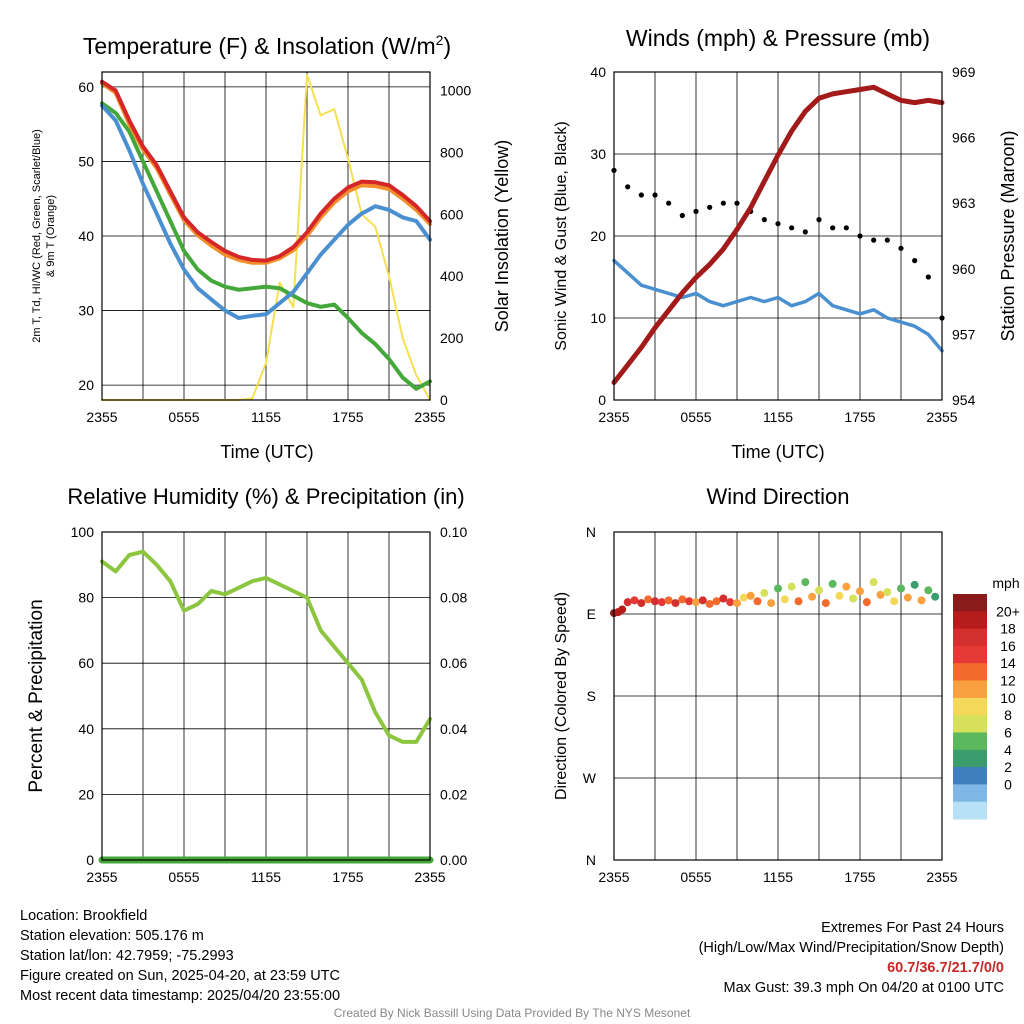 Image resolution: width=1024 pixels, height=1024 pixels. I want to click on colorbar-unit: mph, so click(1005, 583).